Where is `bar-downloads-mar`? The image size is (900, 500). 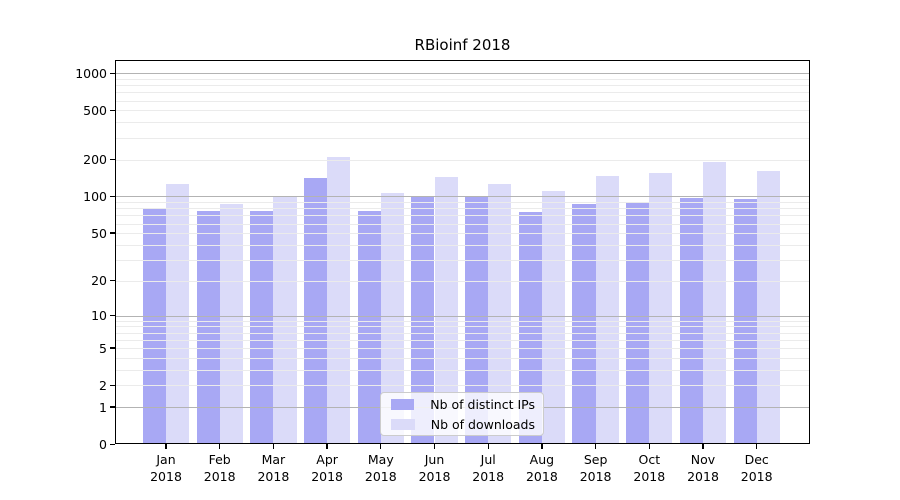
bar-downloads-mar is located at coordinates (285, 320).